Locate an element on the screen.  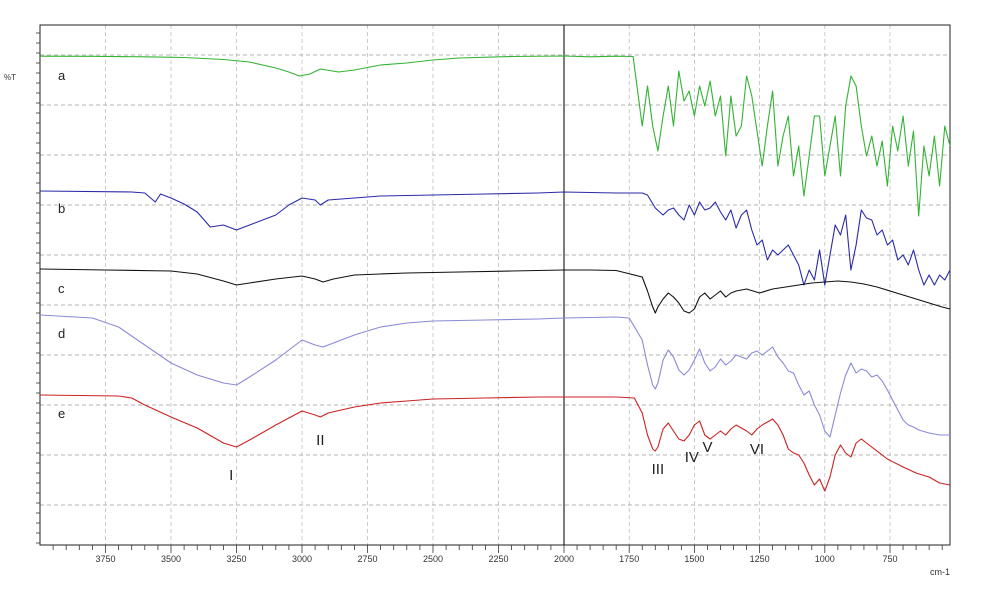
x-tick-label: 2500 is located at coordinates (433, 559).